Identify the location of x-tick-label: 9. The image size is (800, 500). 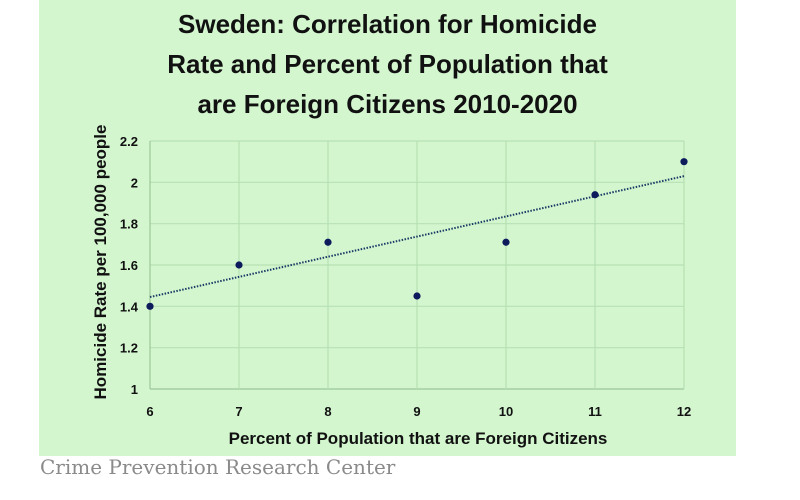
(416, 411).